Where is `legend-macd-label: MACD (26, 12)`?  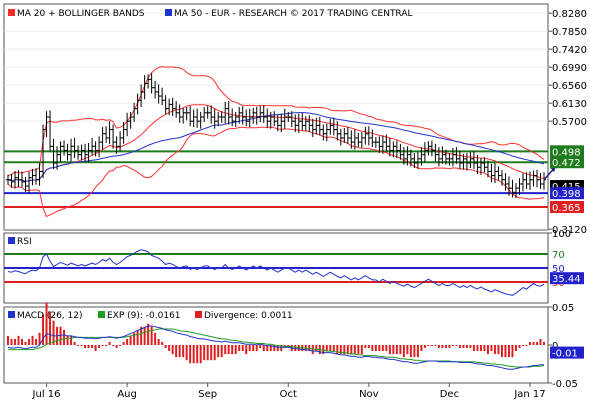
legend-macd-label: MACD (26, 12) is located at coordinates (50, 316).